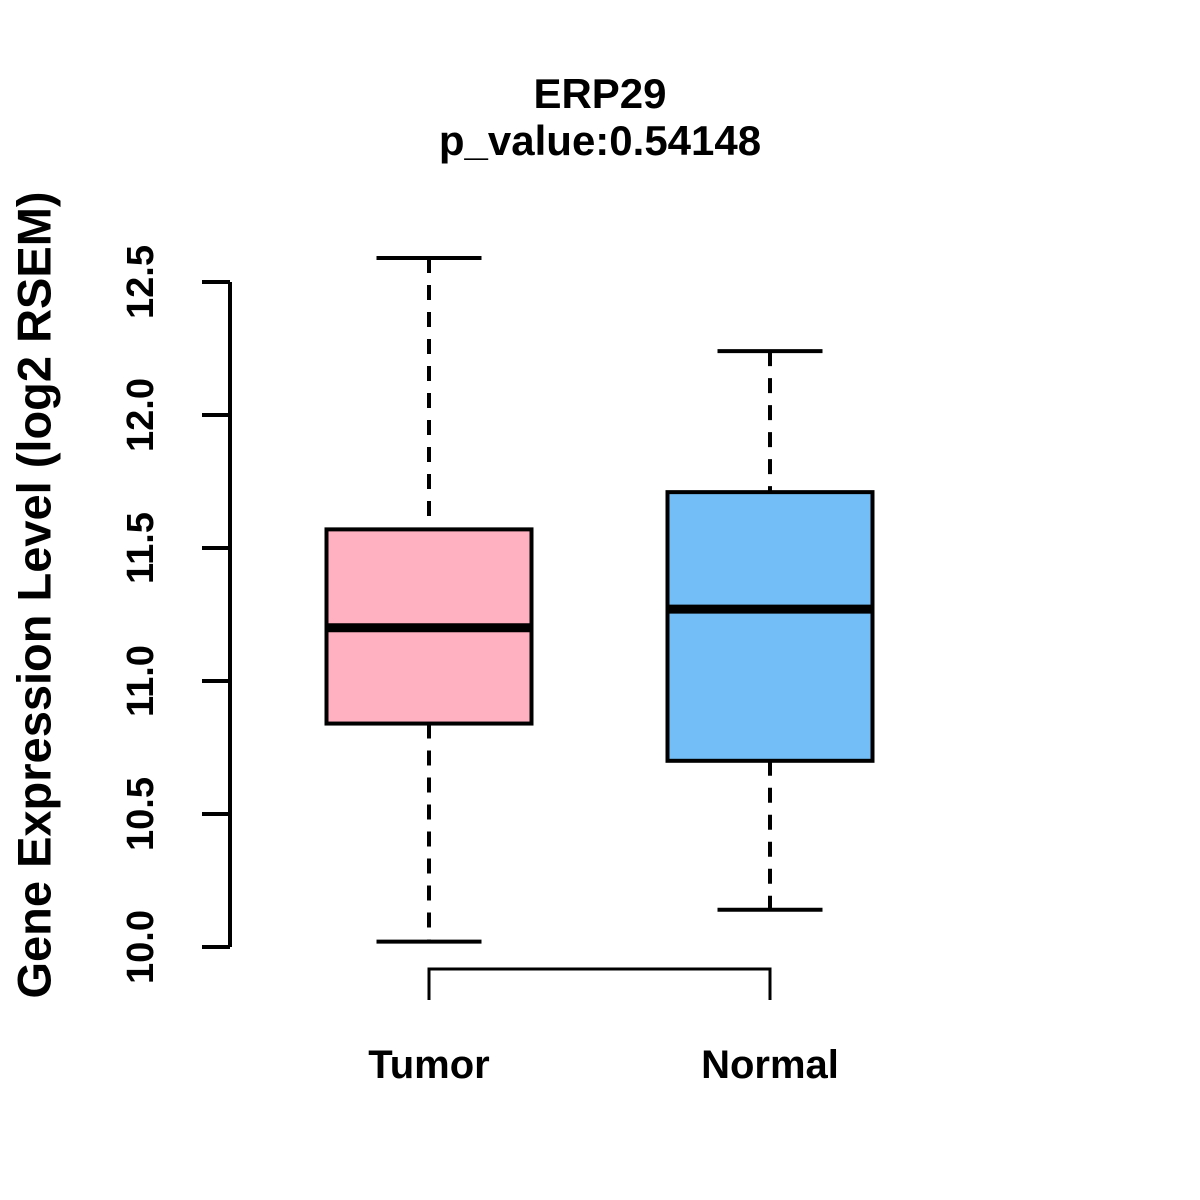 This screenshot has height=1200, width=1200. What do you see at coordinates (141, 415) in the screenshot?
I see `y-tick-label: 12.0` at bounding box center [141, 415].